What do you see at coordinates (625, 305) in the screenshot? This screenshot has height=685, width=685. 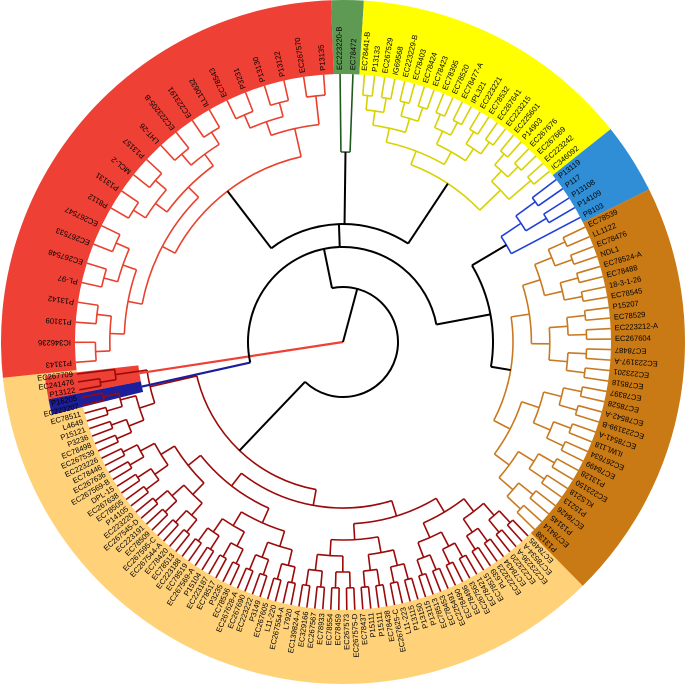 I see `leaf-label: P15207` at bounding box center [625, 305].